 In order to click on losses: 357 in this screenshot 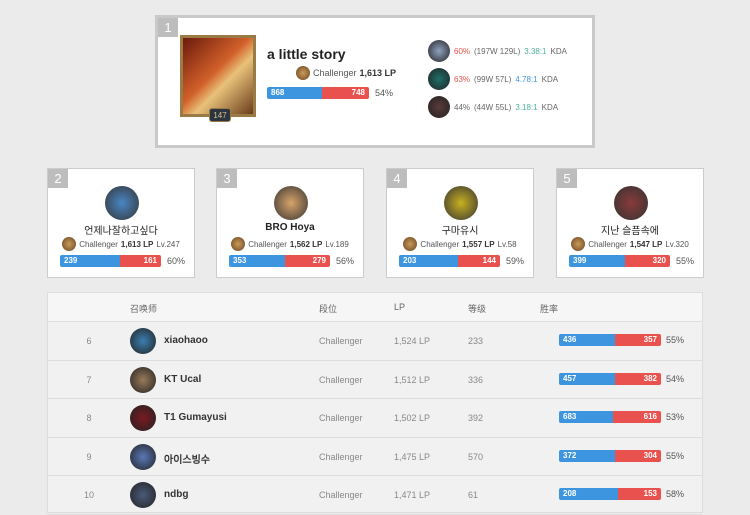, I will do `click(638, 340)`.